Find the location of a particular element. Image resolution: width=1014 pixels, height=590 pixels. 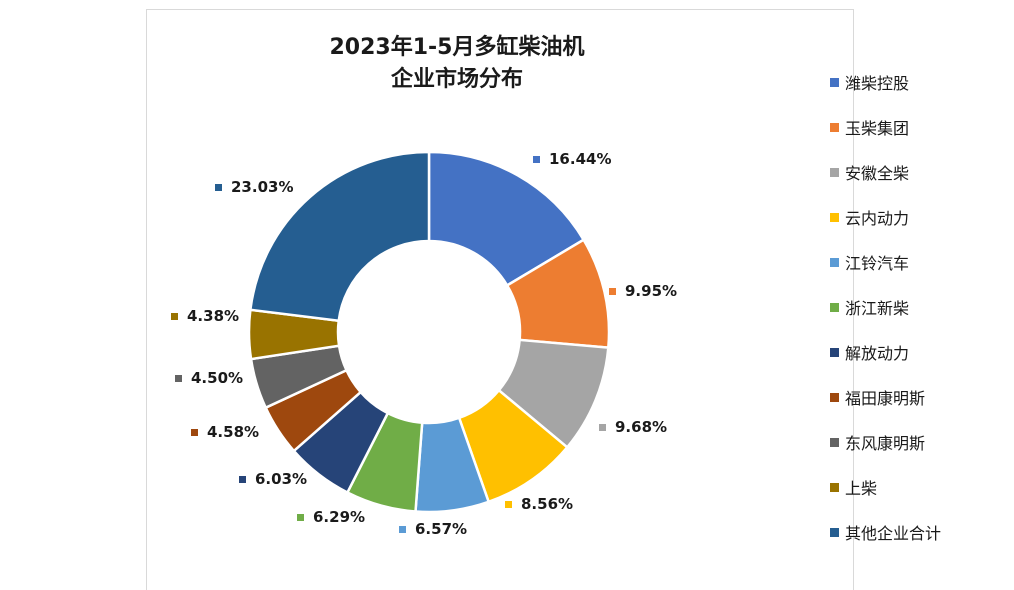

legend-label: 东风康明斯 is located at coordinates (885, 443).